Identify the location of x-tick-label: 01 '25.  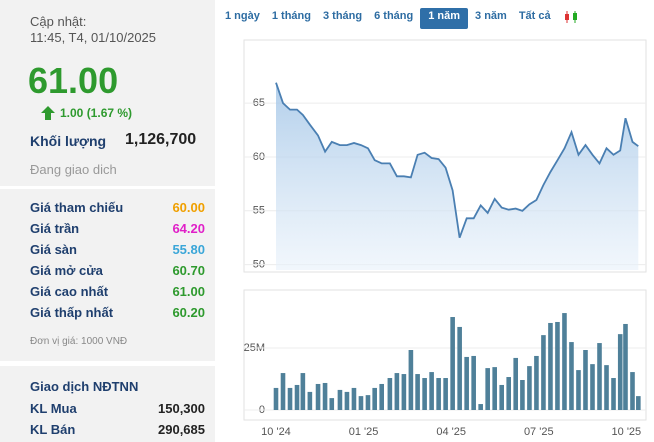
(364, 432).